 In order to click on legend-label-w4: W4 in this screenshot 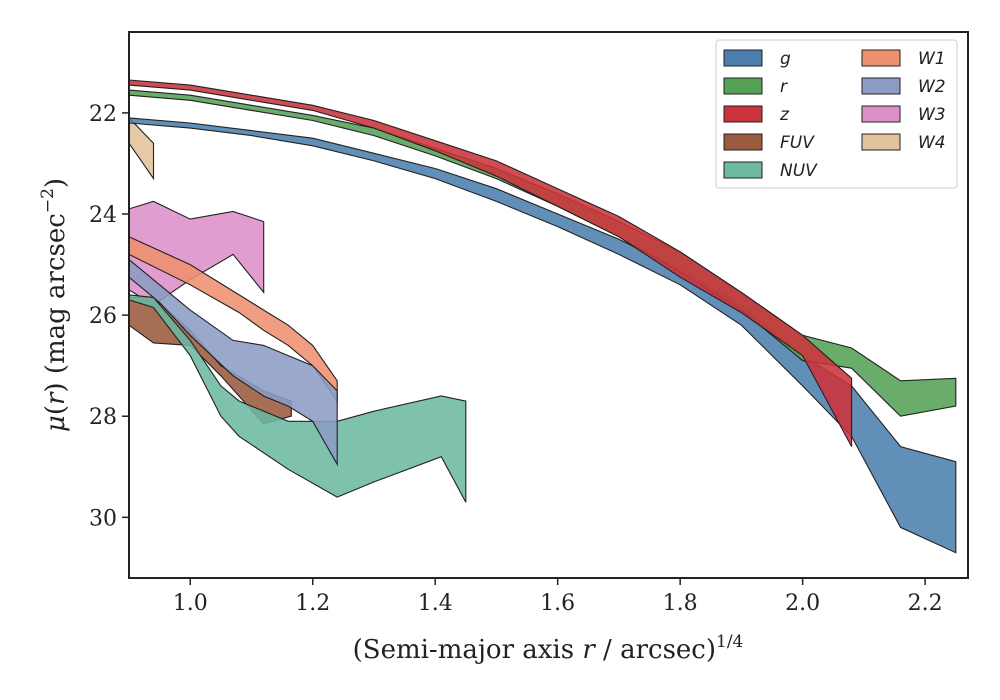, I will do `click(932, 143)`.